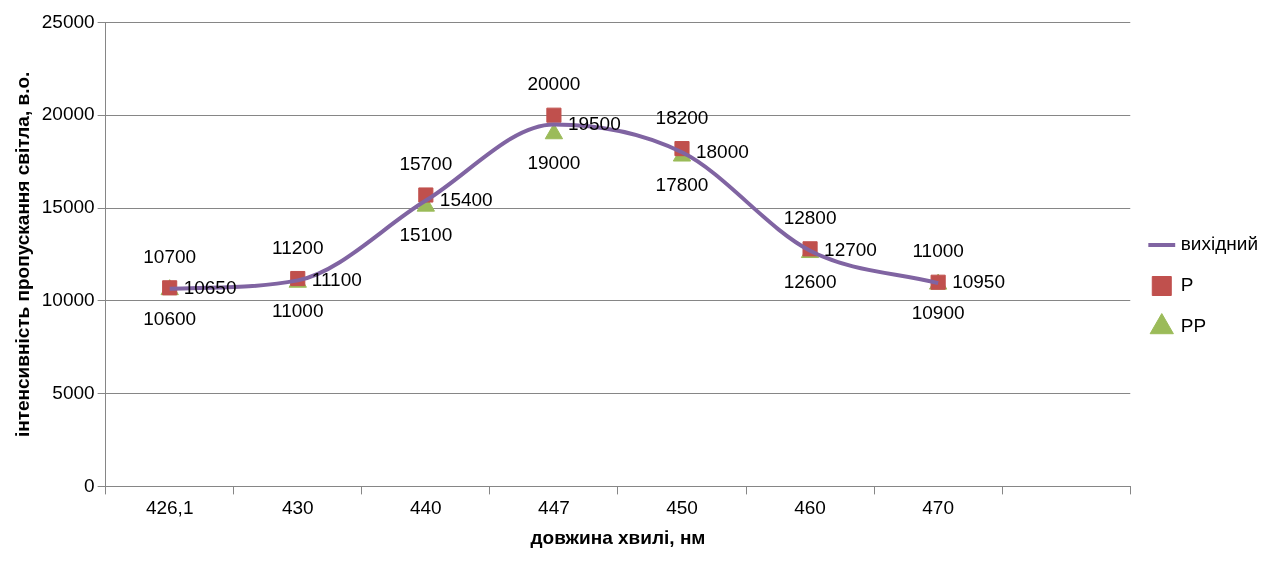  I want to click on y-axis-title: інтенсивність пропускання світла, в.о., so click(22, 254).